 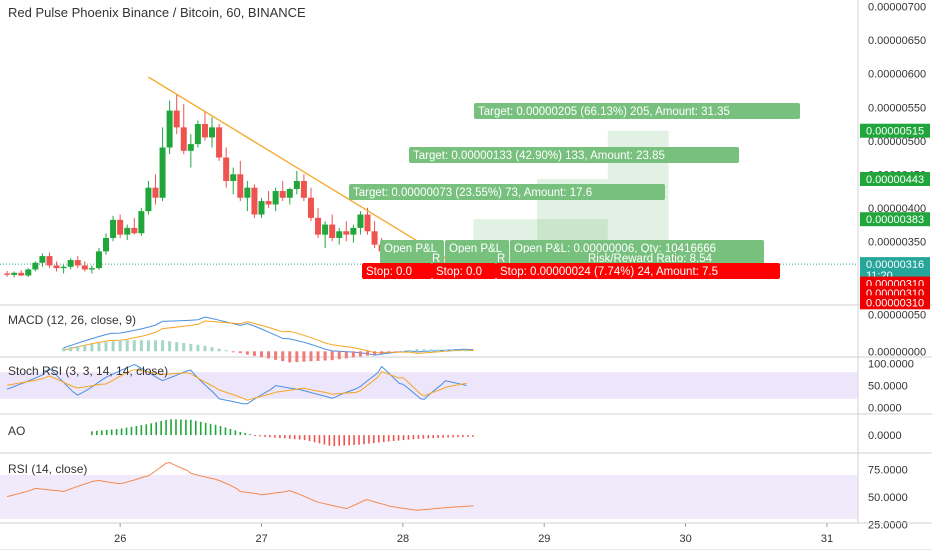 What do you see at coordinates (236, 384) in the screenshot?
I see `stoch-k-line` at bounding box center [236, 384].